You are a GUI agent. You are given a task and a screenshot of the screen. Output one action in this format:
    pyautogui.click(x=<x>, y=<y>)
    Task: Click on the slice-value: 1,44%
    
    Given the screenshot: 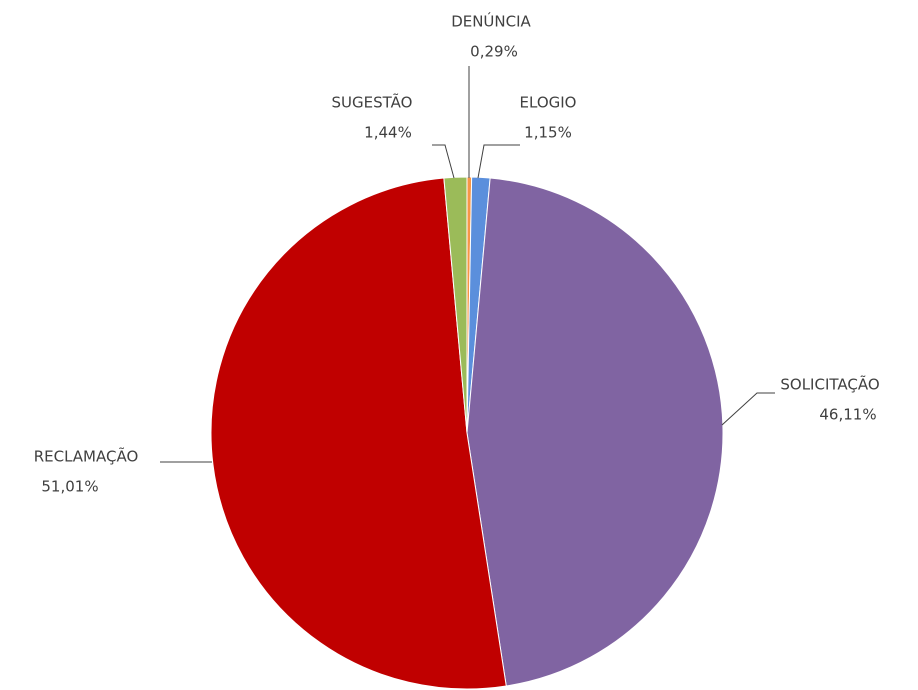 What is the action you would take?
    pyautogui.click(x=388, y=133)
    